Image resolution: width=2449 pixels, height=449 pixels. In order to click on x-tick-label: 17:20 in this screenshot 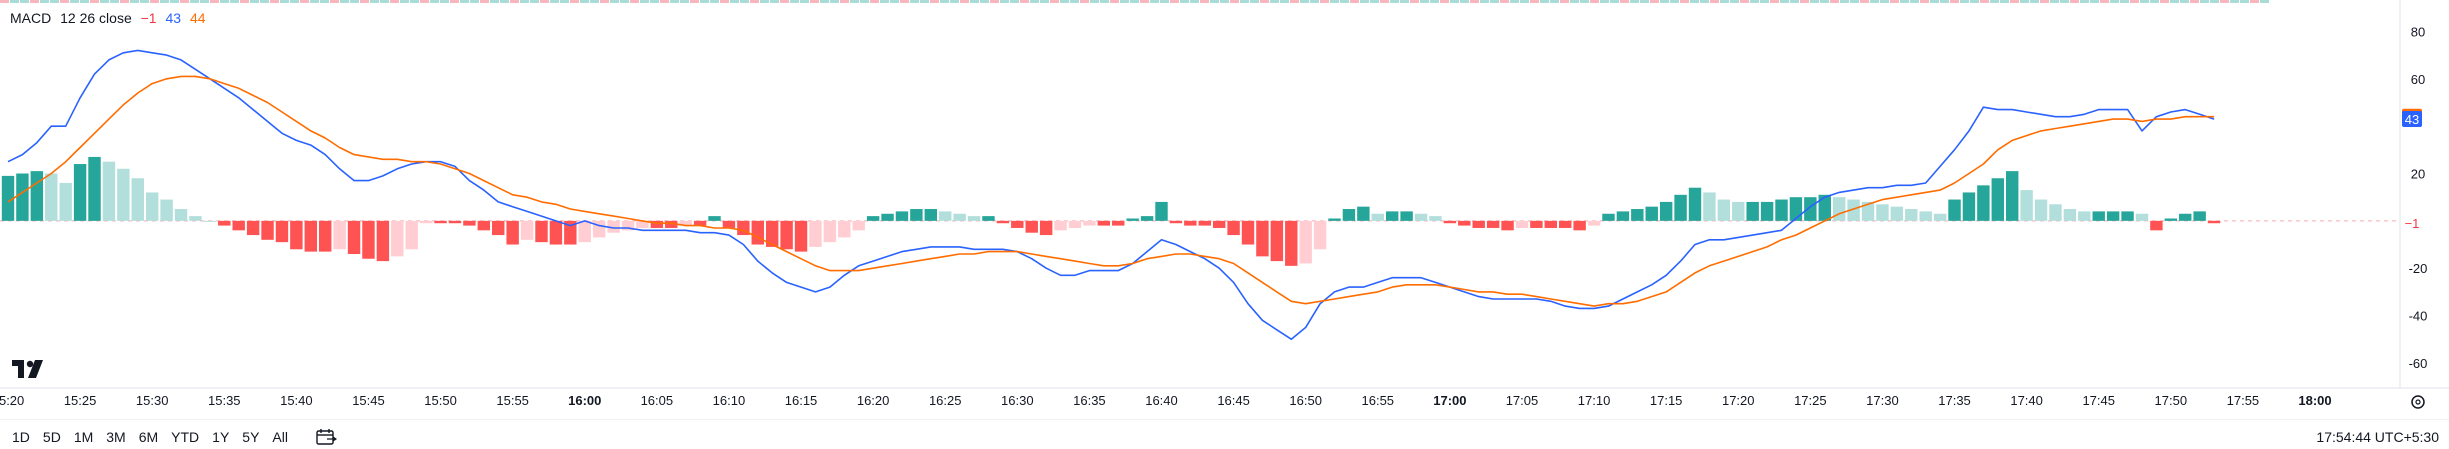, I will do `click(1738, 400)`.